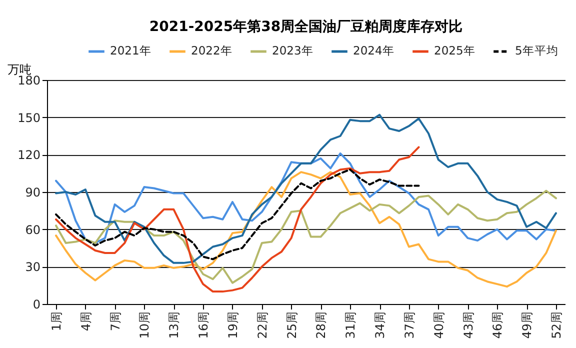 The image size is (576, 348). I want to click on x-tick-label: 46周, so click(497, 325).